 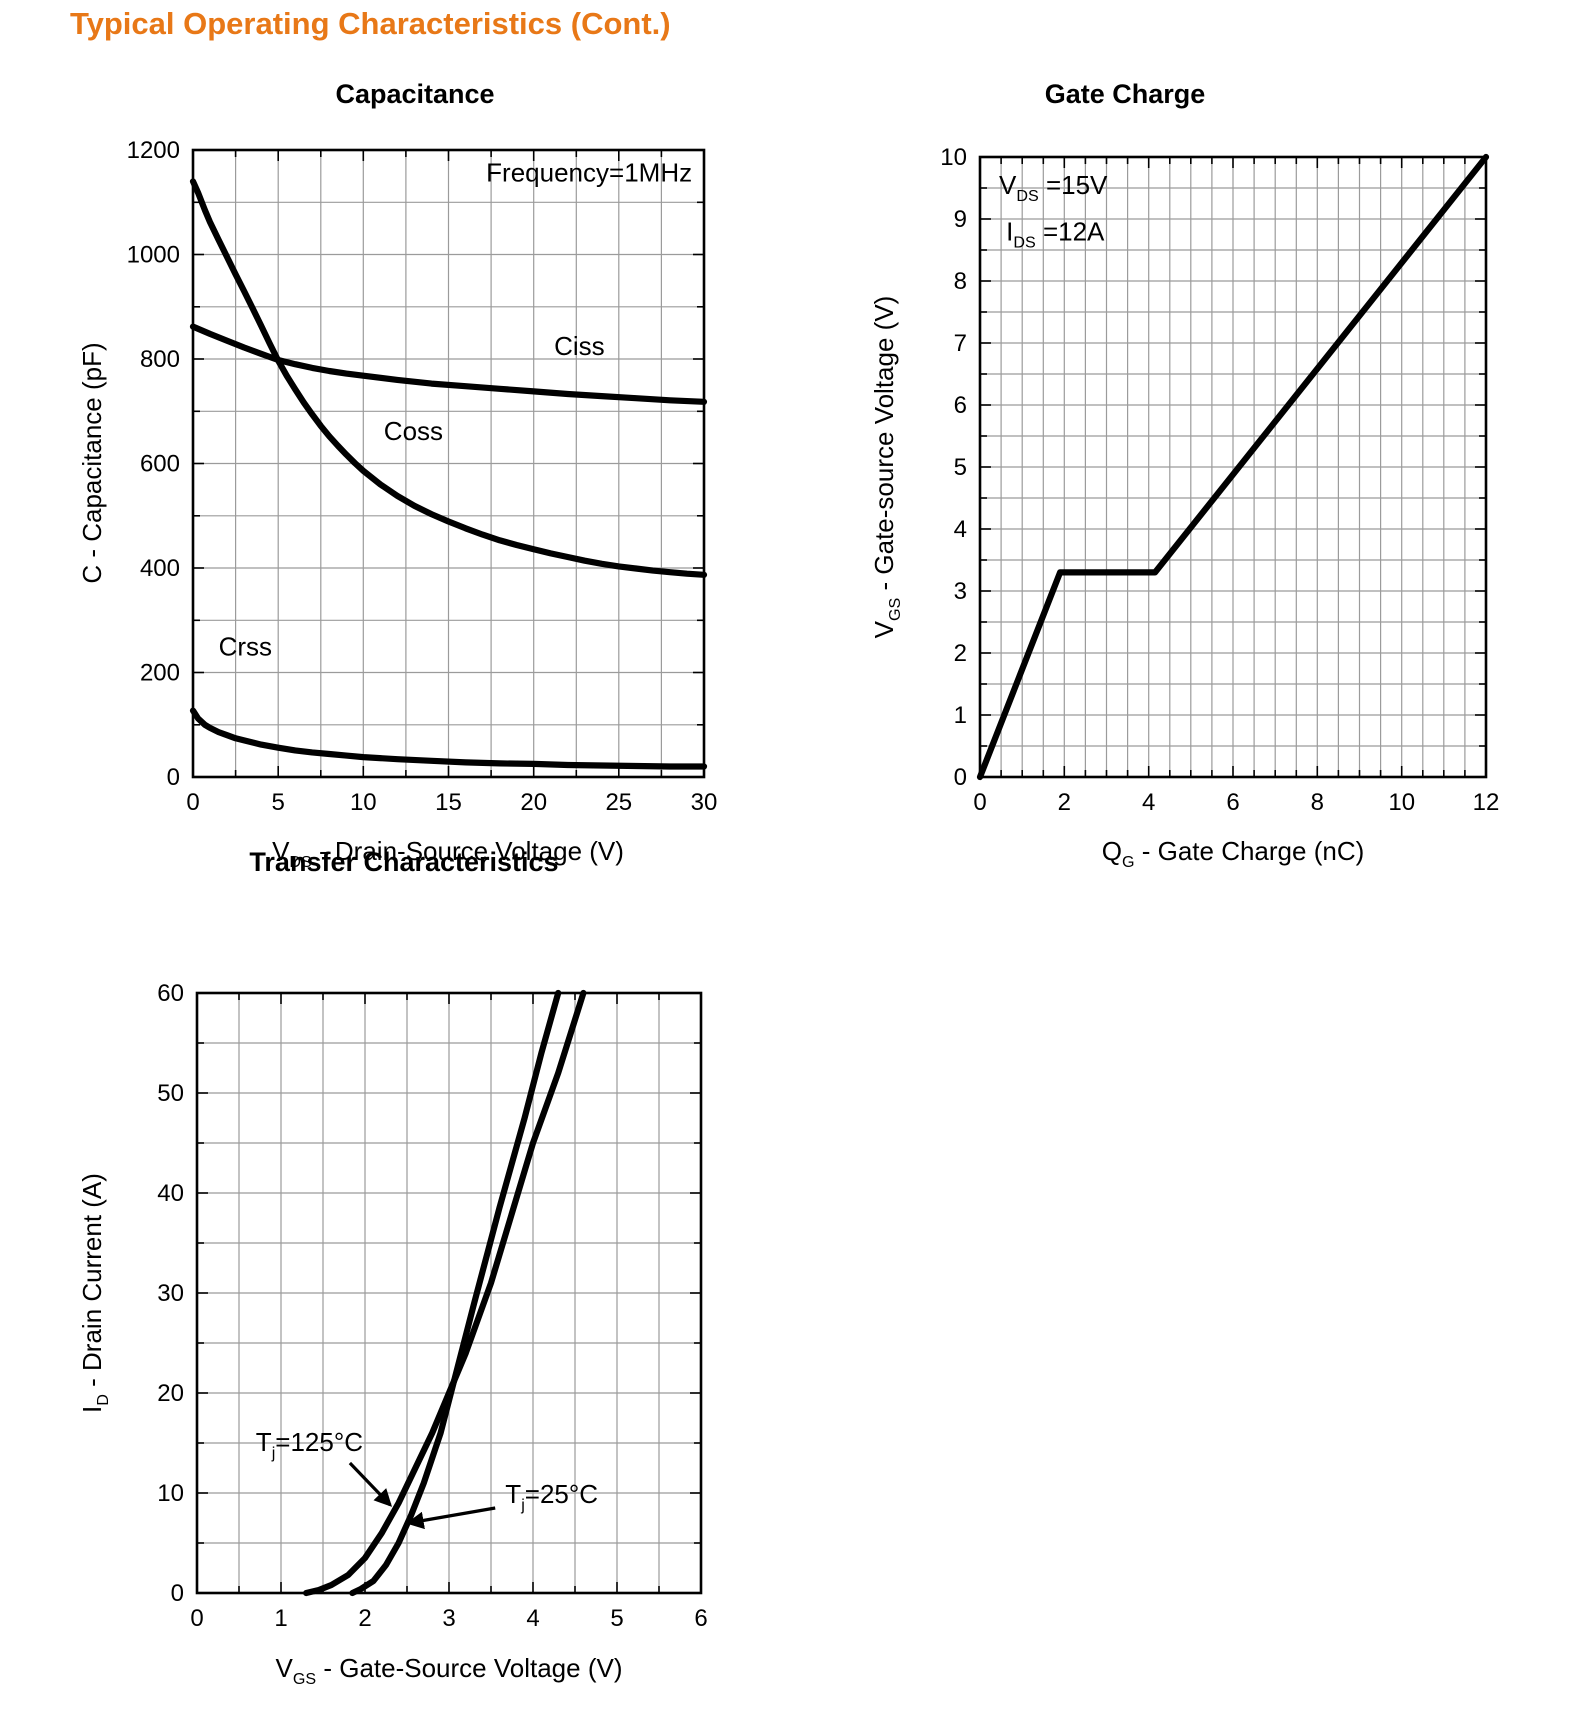 I want to click on series-ciss, so click(x=448, y=364).